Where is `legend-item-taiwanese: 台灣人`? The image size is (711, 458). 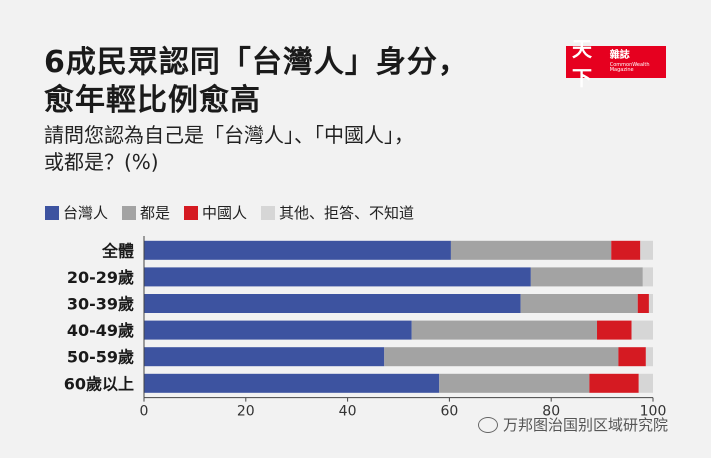 legend-item-taiwanese: 台灣人 is located at coordinates (76, 212).